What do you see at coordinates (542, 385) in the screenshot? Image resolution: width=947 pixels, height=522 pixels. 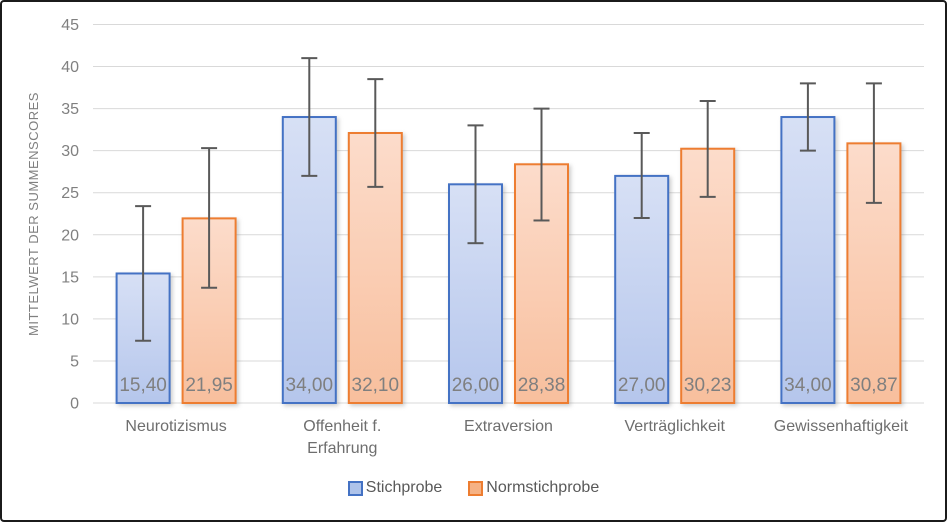 I see `bar-value-label: 28,38` at bounding box center [542, 385].